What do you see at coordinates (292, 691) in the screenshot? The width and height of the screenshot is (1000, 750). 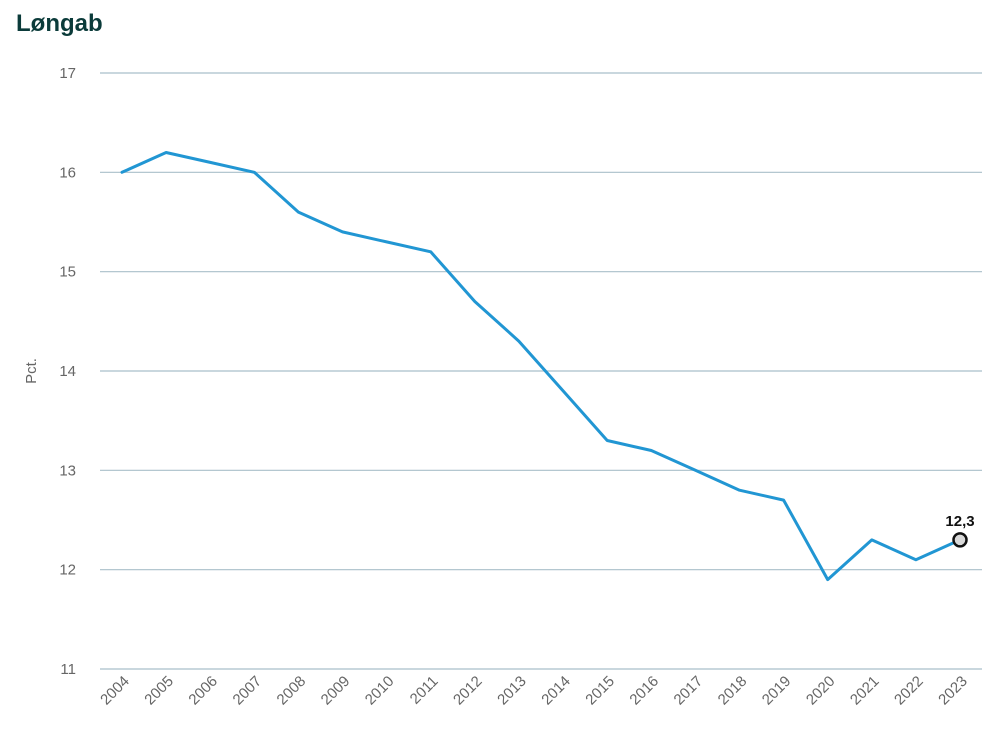 I see `x-tick-label: 2008` at bounding box center [292, 691].